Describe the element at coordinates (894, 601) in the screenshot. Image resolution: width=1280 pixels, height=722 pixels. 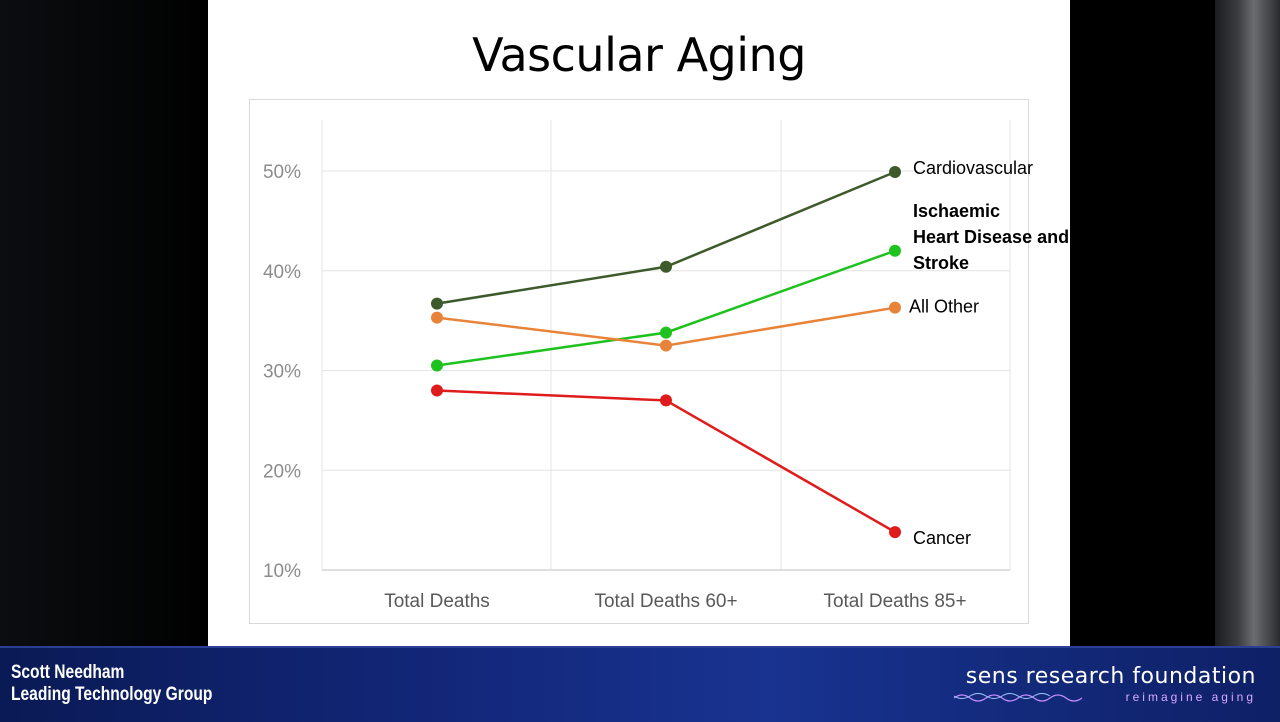
I see `x-tick-label: Total Deaths 85+` at that location.